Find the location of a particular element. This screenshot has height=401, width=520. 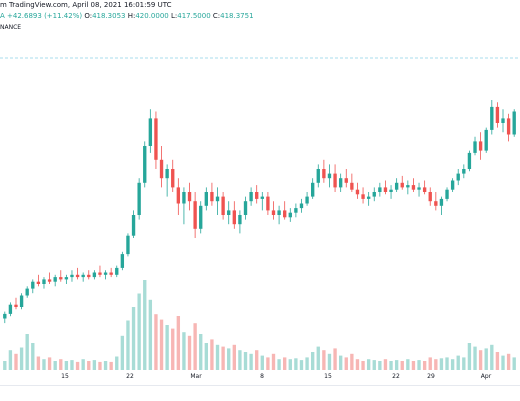

close-label: C: is located at coordinates (216, 16).